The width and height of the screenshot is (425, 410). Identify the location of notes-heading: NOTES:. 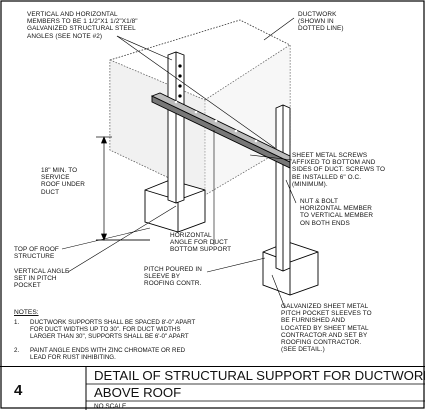
(26, 312).